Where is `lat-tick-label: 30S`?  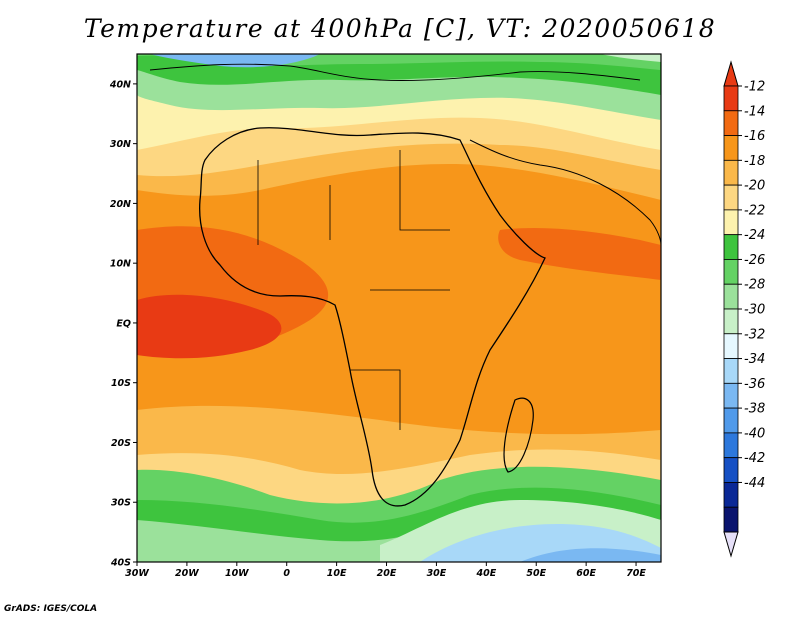 lat-tick-label: 30S is located at coordinates (121, 503).